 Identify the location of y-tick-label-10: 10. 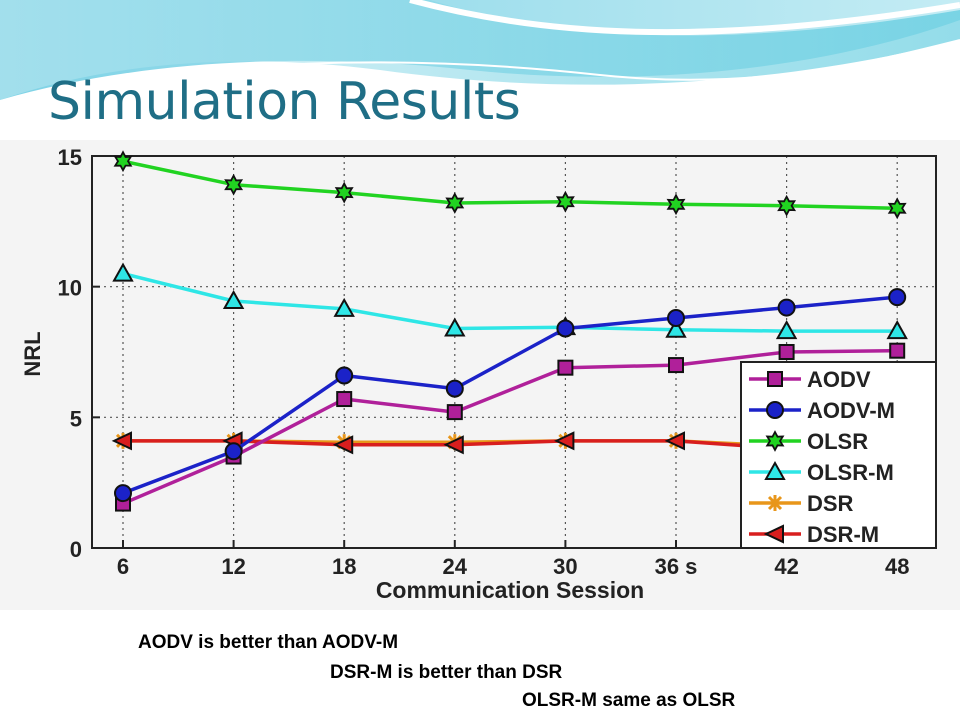
(70, 288).